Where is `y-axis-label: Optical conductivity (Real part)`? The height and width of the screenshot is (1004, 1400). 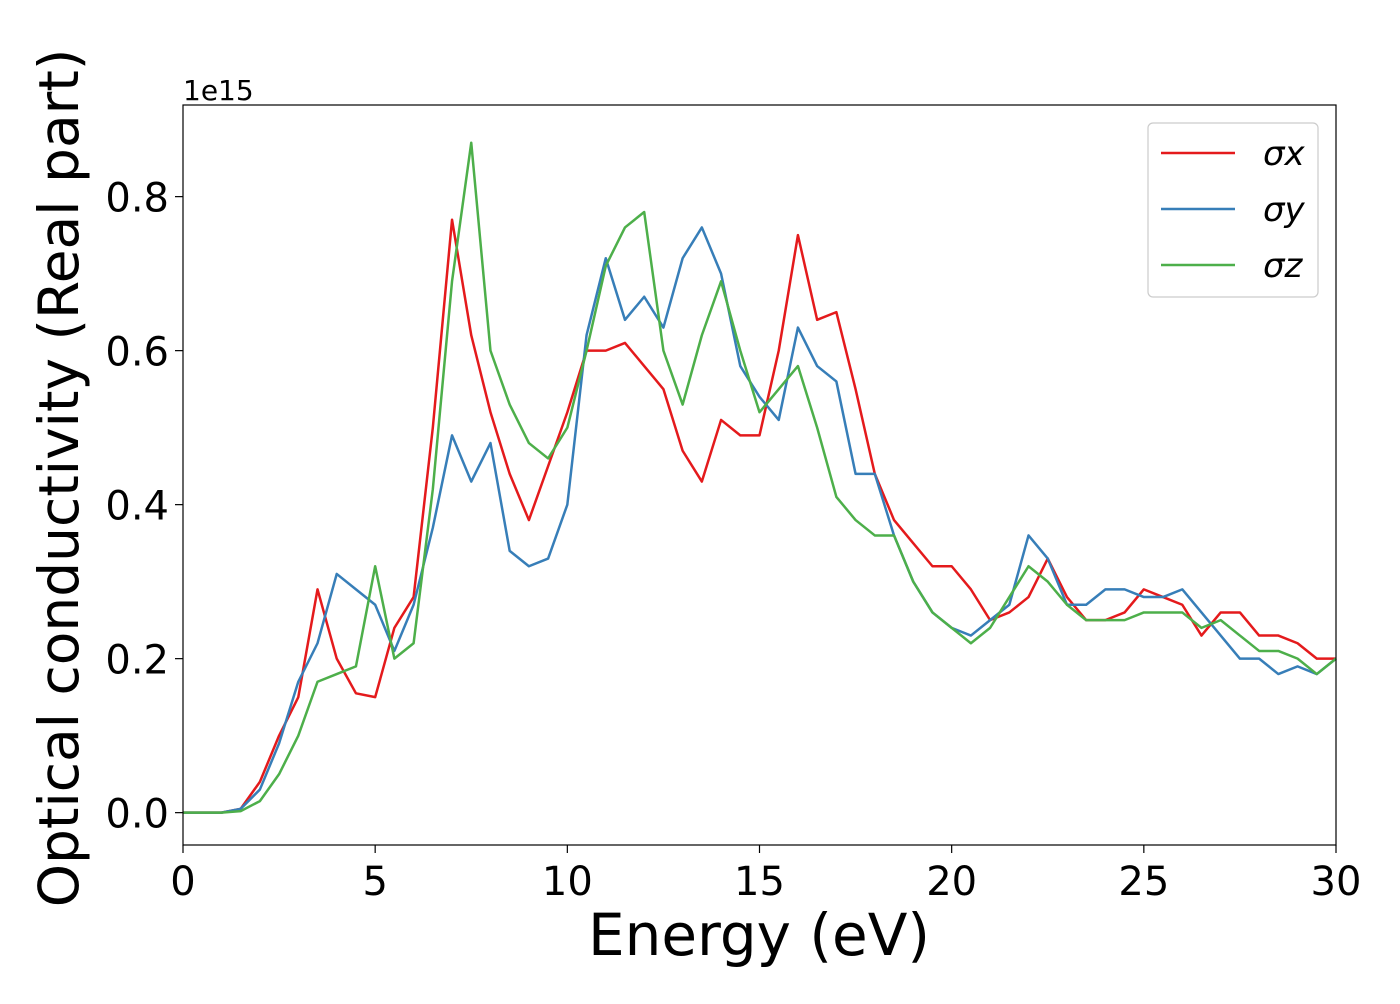
y-axis-label: Optical conductivity (Real part) is located at coordinates (59, 478).